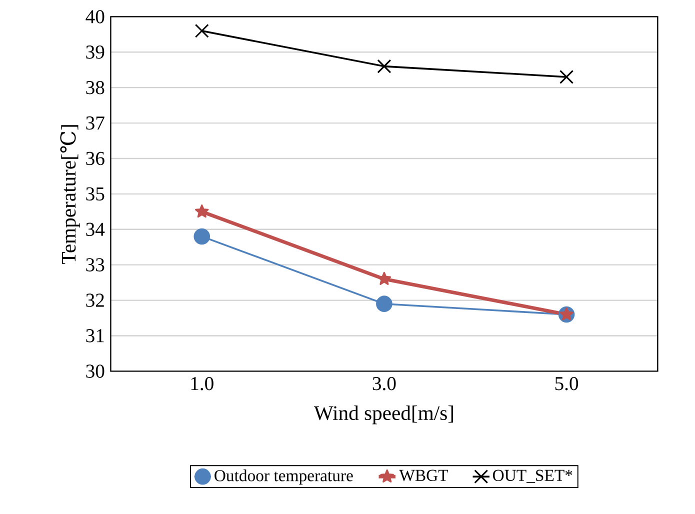  What do you see at coordinates (95, 87) in the screenshot?
I see `y-tick-label: 38` at bounding box center [95, 87].